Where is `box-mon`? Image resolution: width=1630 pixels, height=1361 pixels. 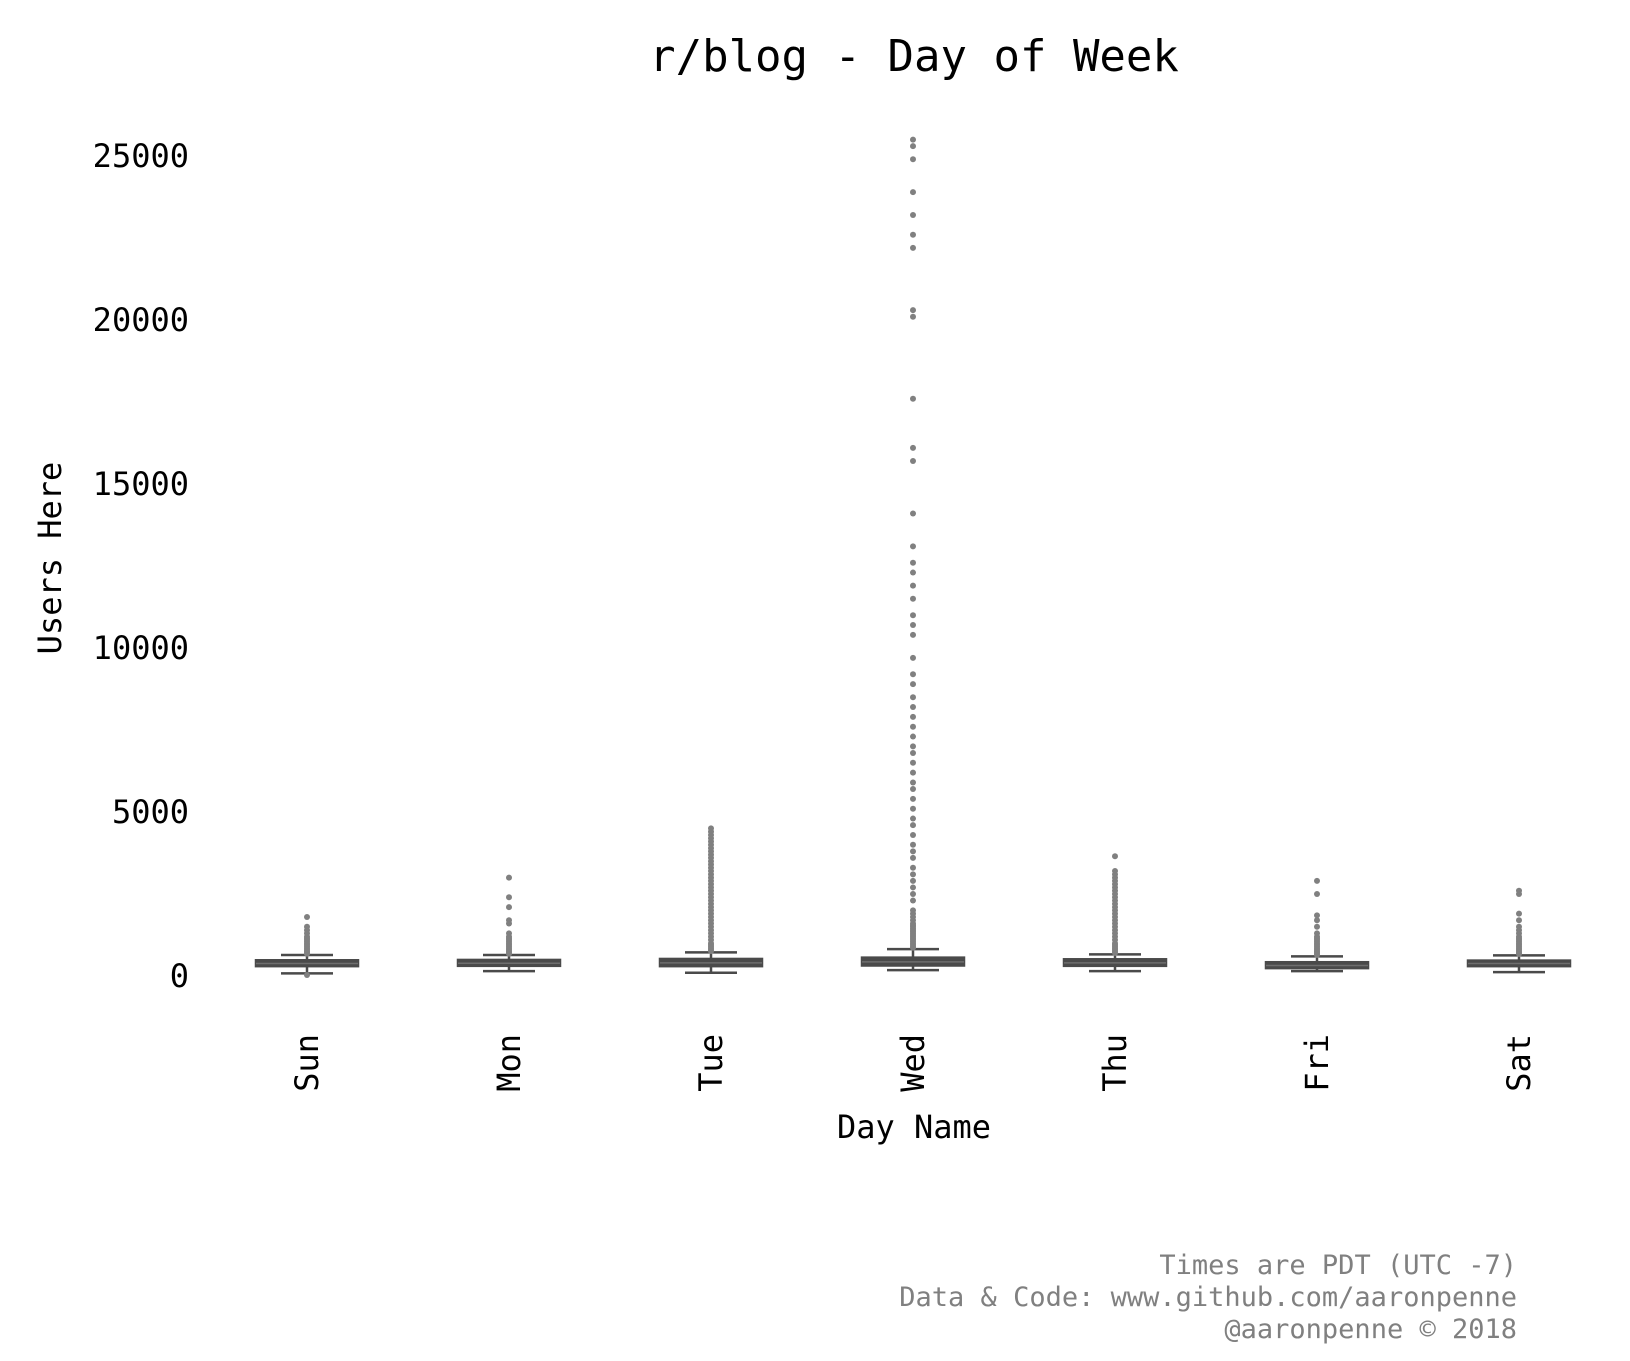 box-mon is located at coordinates (509, 923).